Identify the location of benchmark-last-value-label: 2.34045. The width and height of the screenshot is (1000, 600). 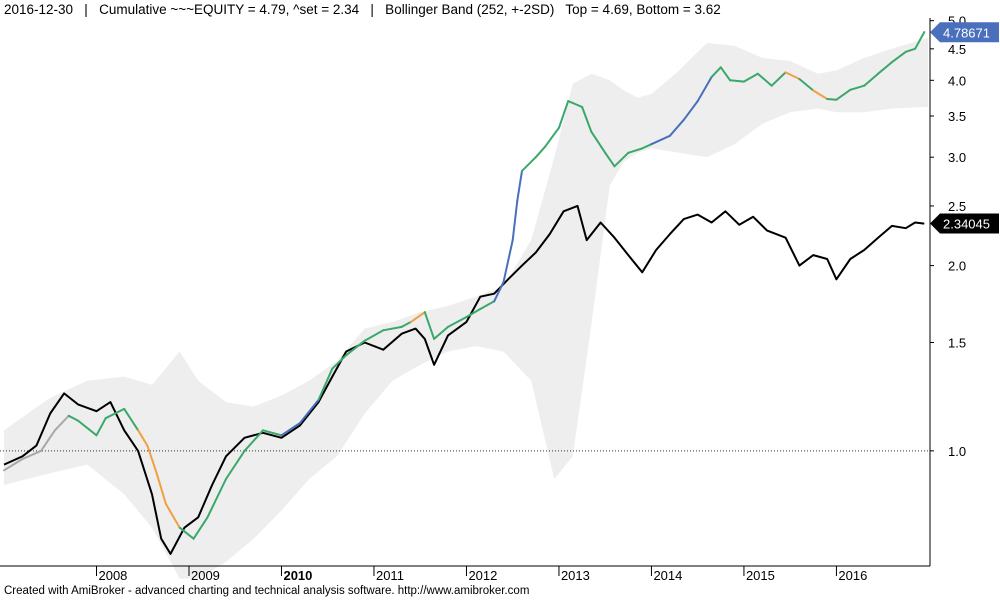
(964, 223).